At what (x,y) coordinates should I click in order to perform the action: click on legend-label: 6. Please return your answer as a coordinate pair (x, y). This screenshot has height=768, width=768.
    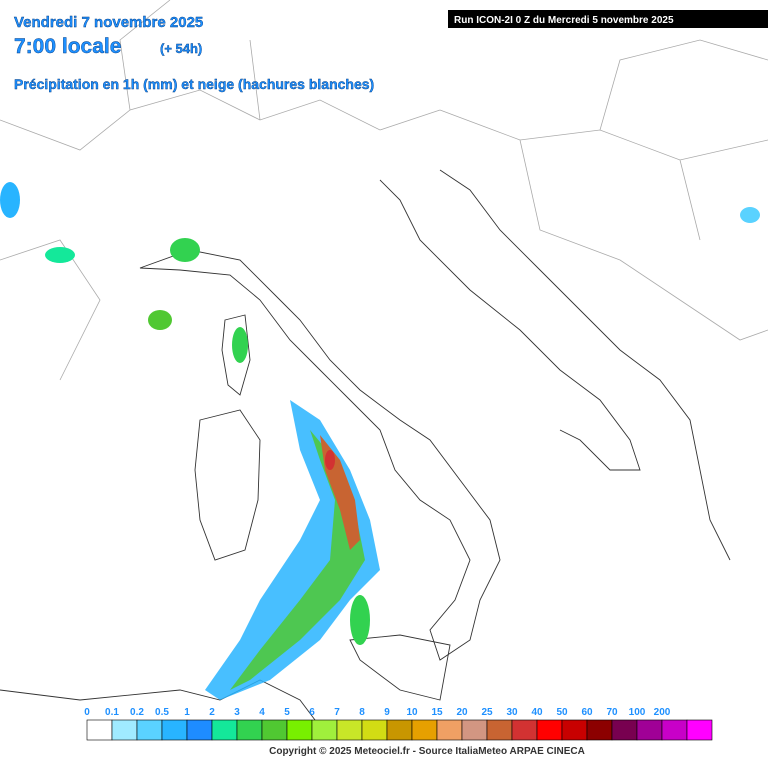
    Looking at the image, I should click on (312, 712).